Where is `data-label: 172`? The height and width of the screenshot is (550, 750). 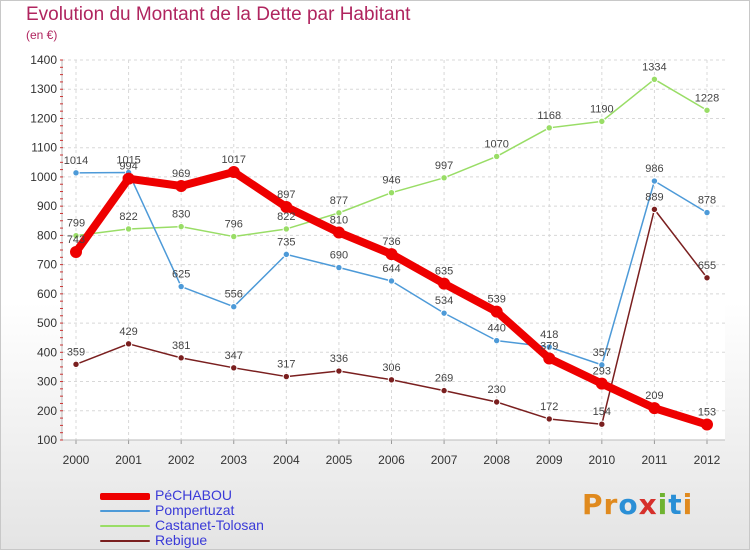
data-label: 172 is located at coordinates (549, 407).